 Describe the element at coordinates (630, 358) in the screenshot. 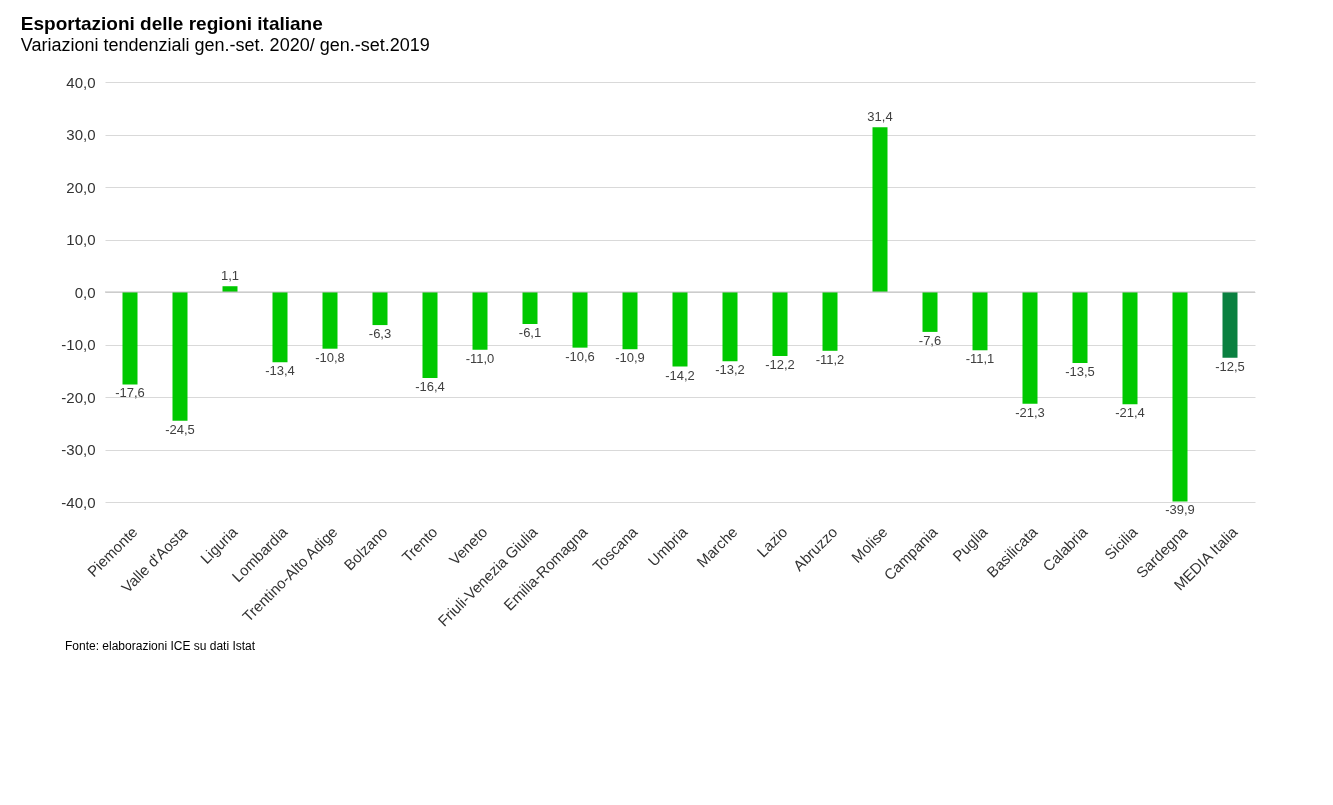

I see `data-label: -10,9` at that location.